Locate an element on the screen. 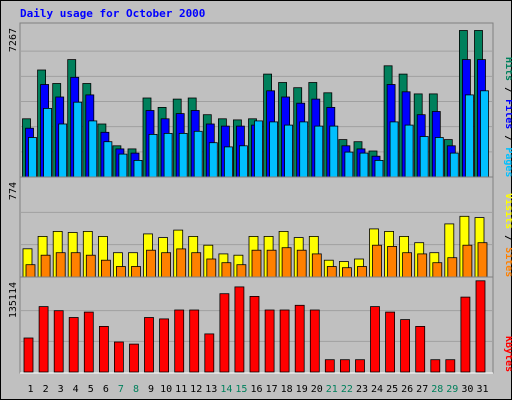 The image size is (512, 400). x-tick-label: 5 is located at coordinates (91, 389).